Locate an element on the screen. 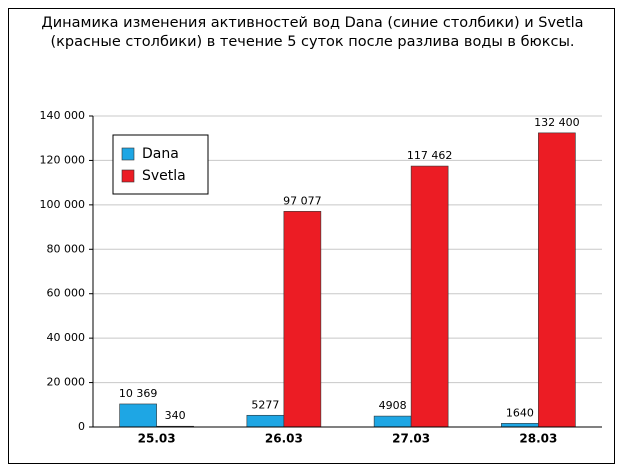 This screenshot has width=625, height=476. x-tick-label: 27.03 is located at coordinates (411, 439).